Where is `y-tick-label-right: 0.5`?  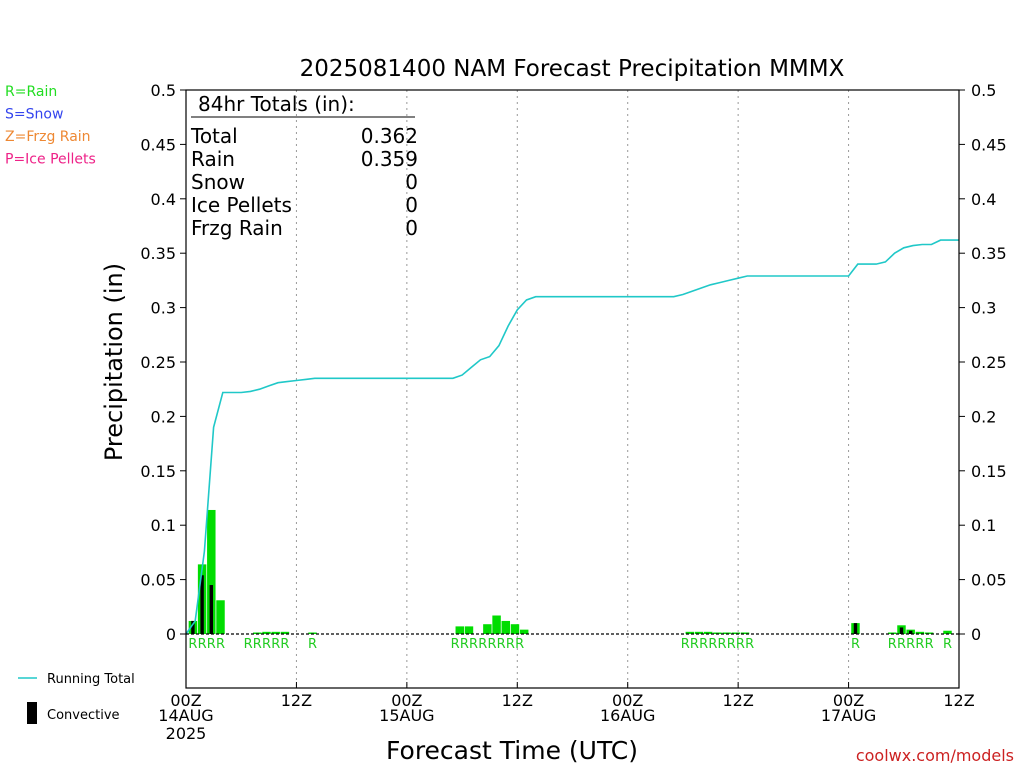 y-tick-label-right: 0.5 is located at coordinates (983, 90).